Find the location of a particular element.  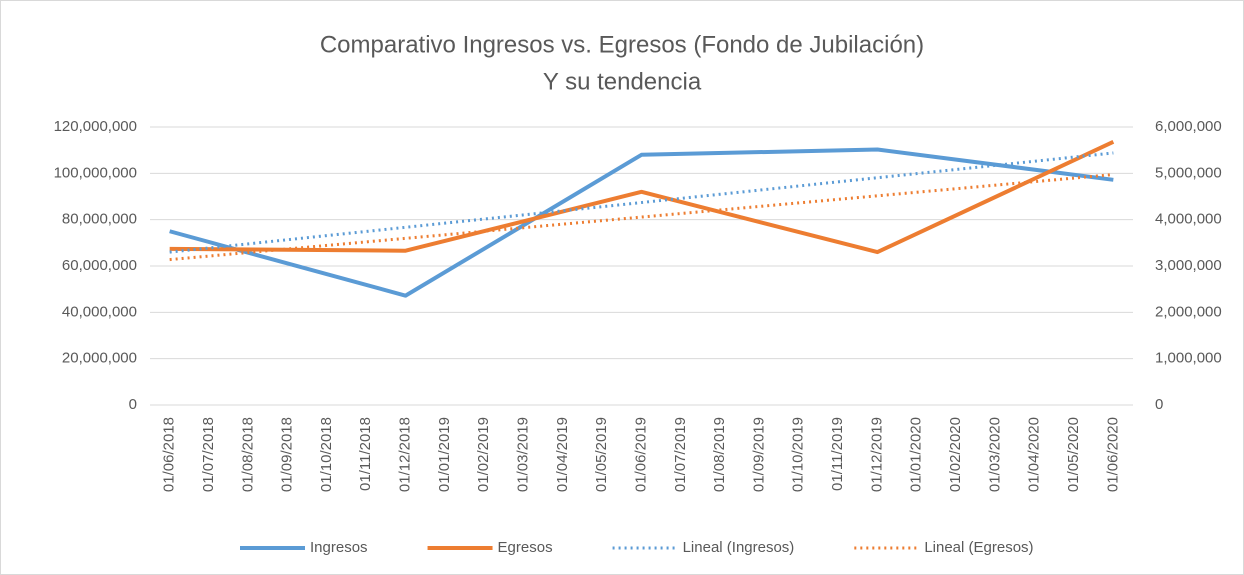

y-tick-label: 100,000,000 is located at coordinates (95, 172).